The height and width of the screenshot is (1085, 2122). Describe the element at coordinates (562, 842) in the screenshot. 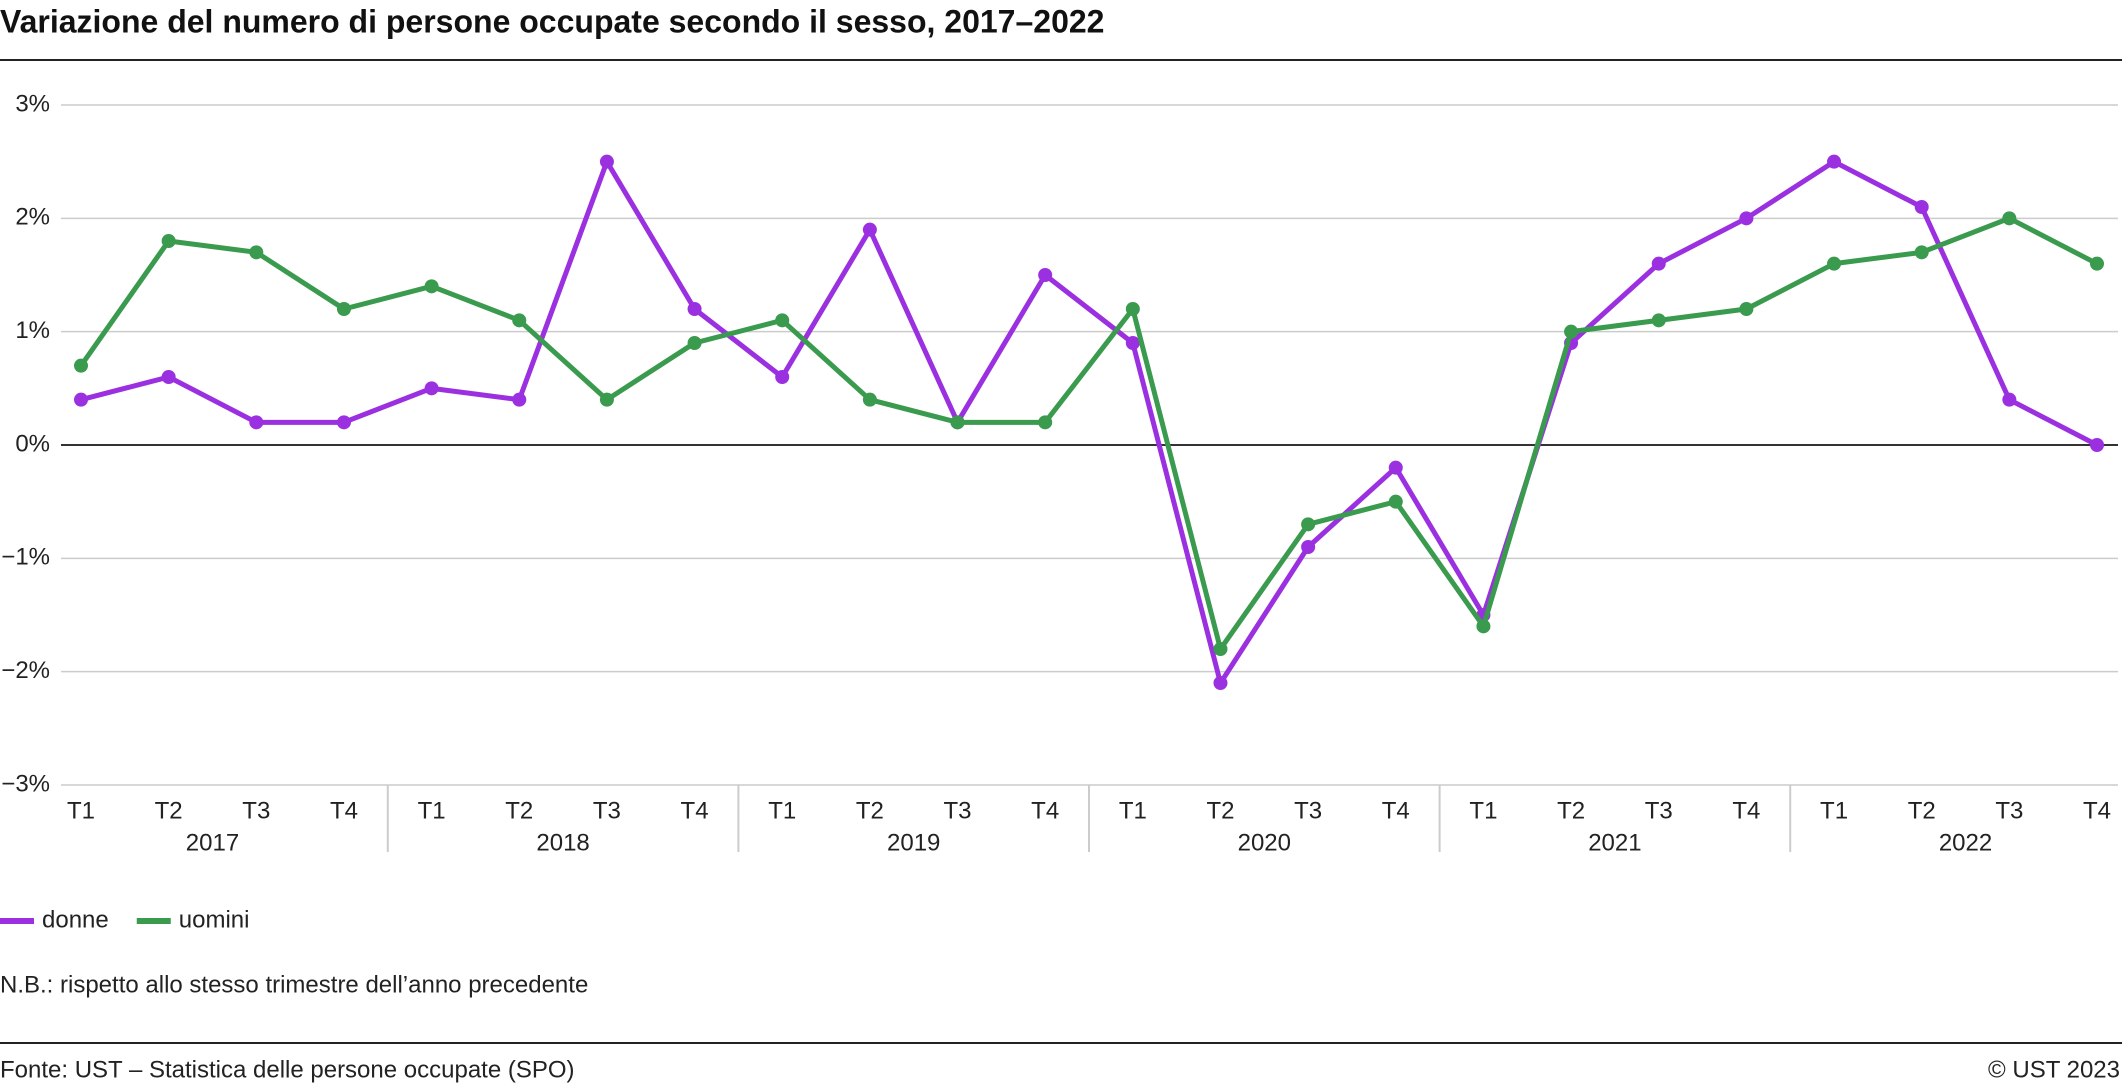

I see `x-group-label: 2018` at that location.